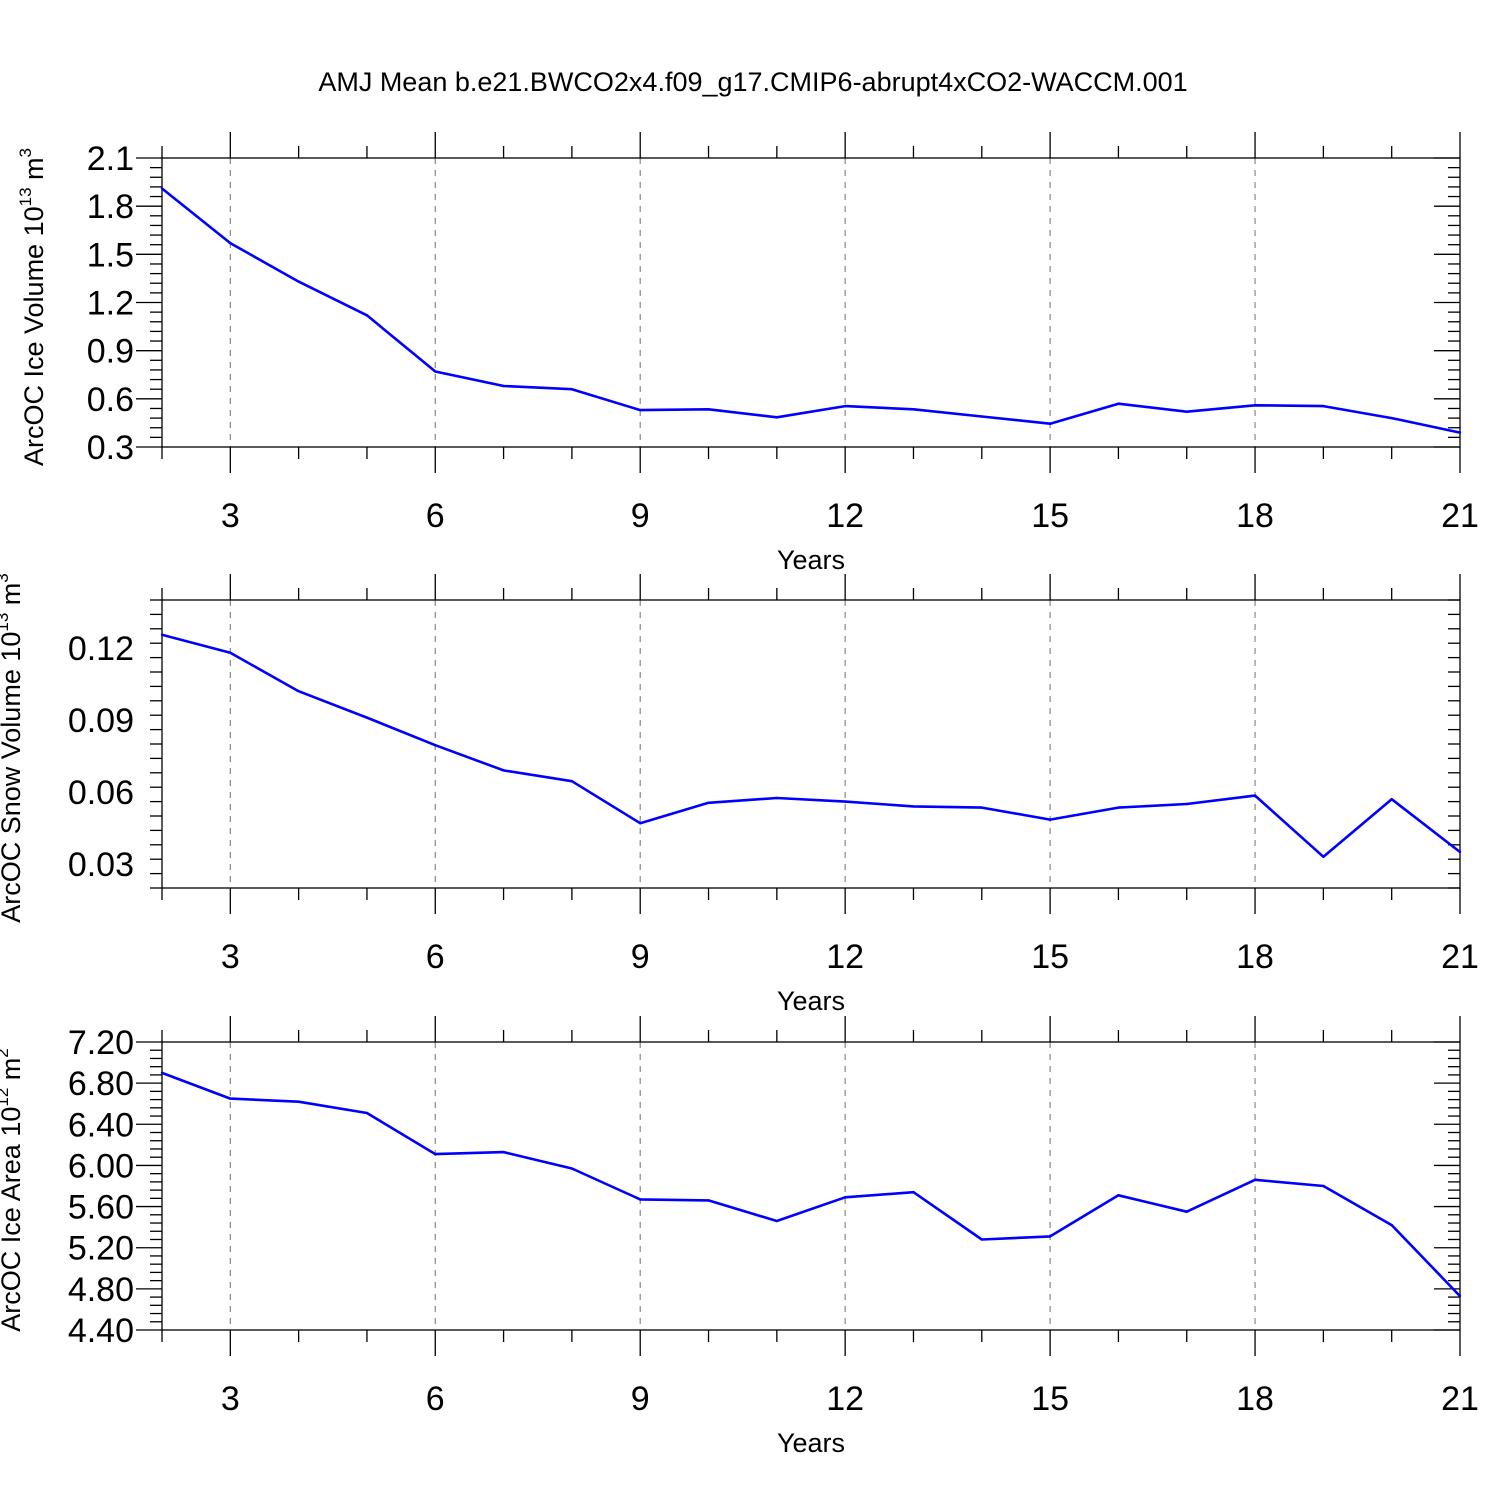  I want to click on y-tick-label: 7.20, so click(101, 1043).